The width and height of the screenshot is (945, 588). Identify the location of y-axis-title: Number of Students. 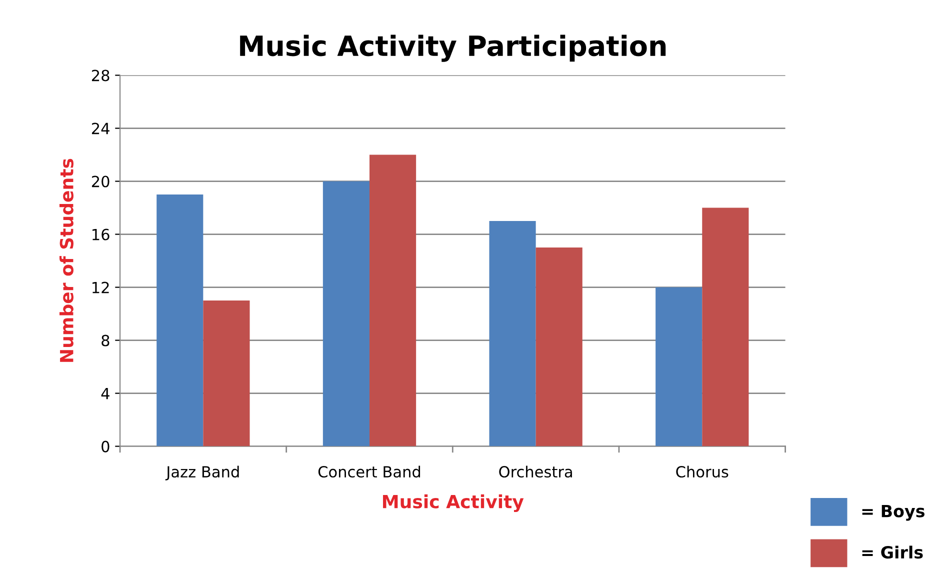
(66, 260).